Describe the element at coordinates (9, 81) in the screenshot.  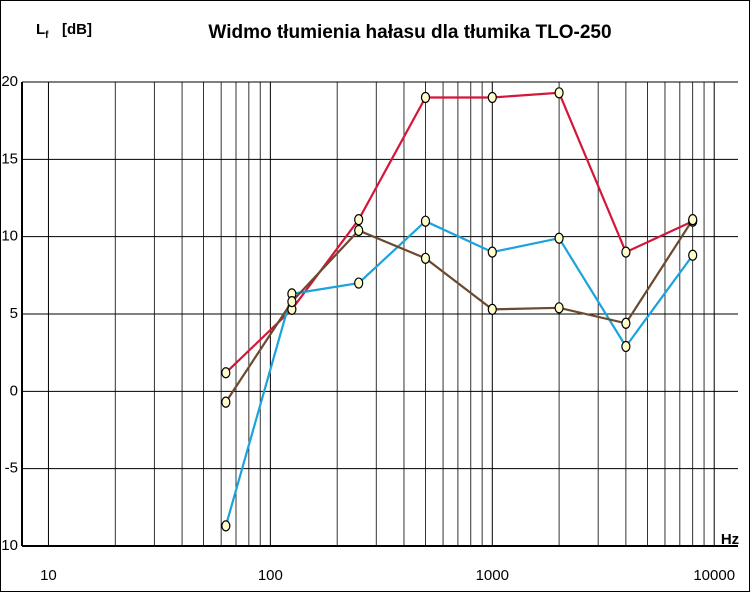
I see `y-tick-label: 20` at that location.